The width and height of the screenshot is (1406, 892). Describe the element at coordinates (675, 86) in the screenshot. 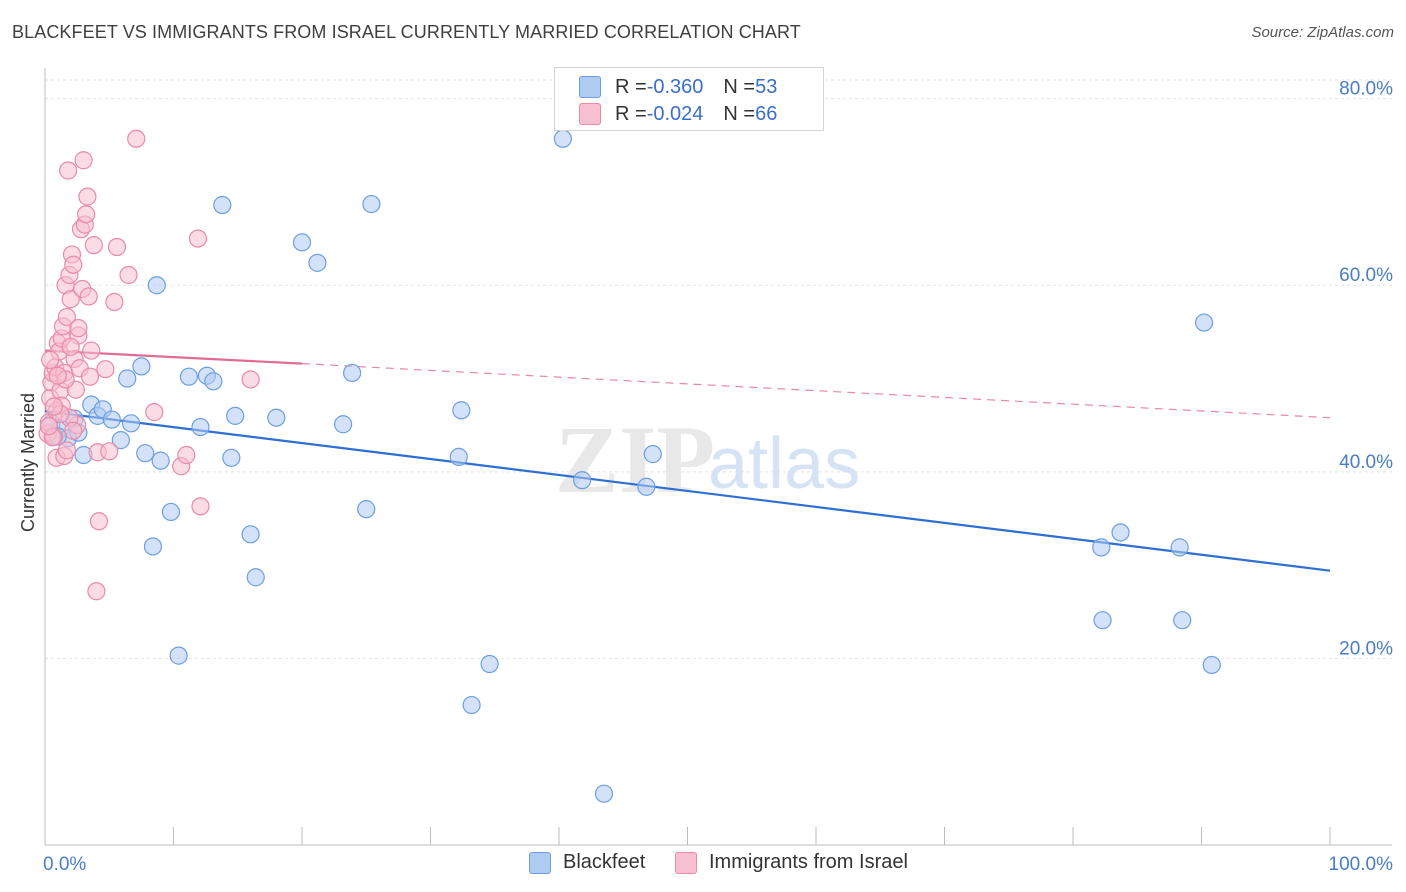

I see `legend-r-value: -0.360` at that location.